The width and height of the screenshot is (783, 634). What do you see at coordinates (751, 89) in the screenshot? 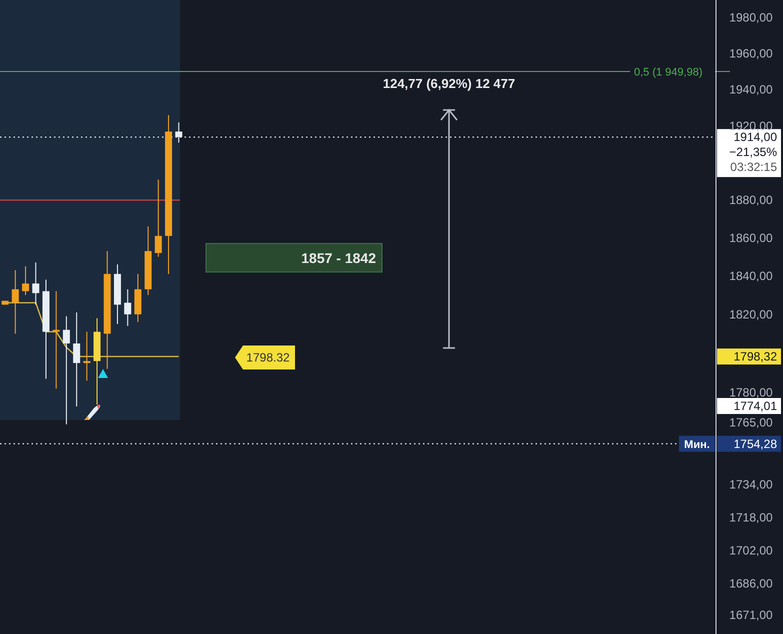
I see `y-tick-label: 1940,00` at bounding box center [751, 89].